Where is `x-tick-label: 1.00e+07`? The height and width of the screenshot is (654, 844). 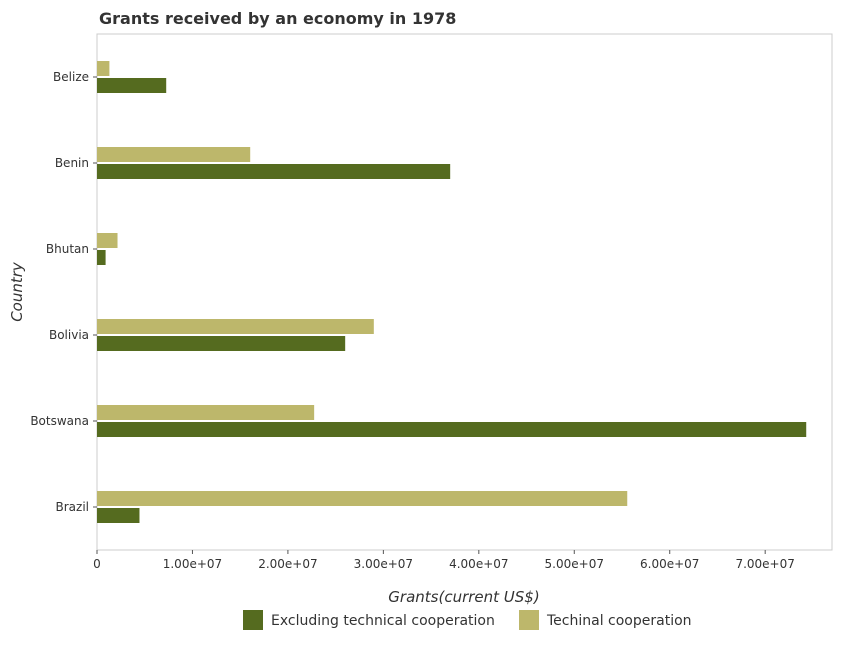 x-tick-label: 1.00e+07 is located at coordinates (192, 564).